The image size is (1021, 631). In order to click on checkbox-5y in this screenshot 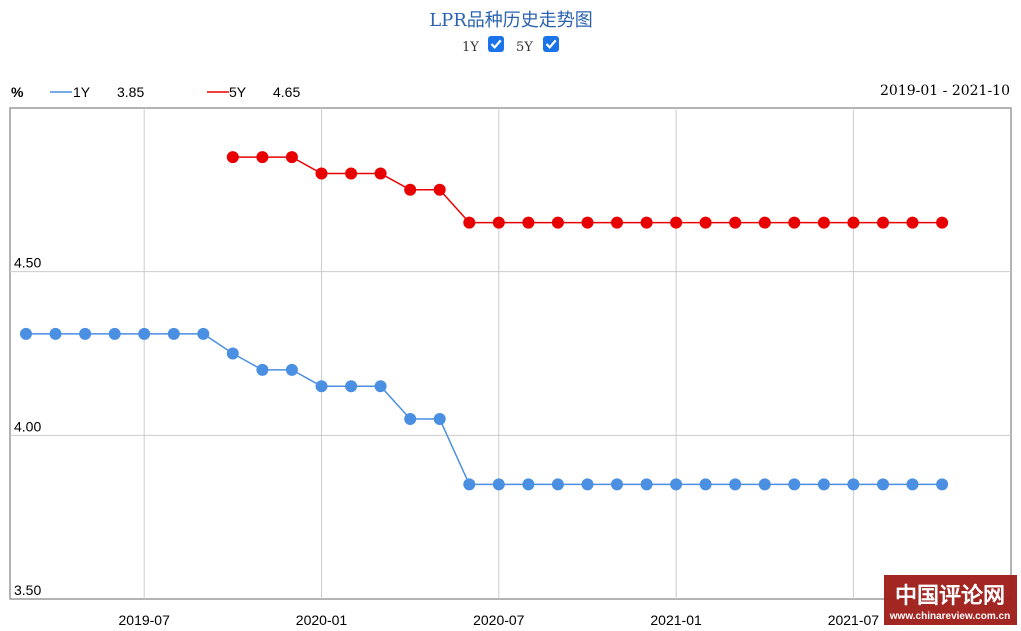, I will do `click(551, 44)`.